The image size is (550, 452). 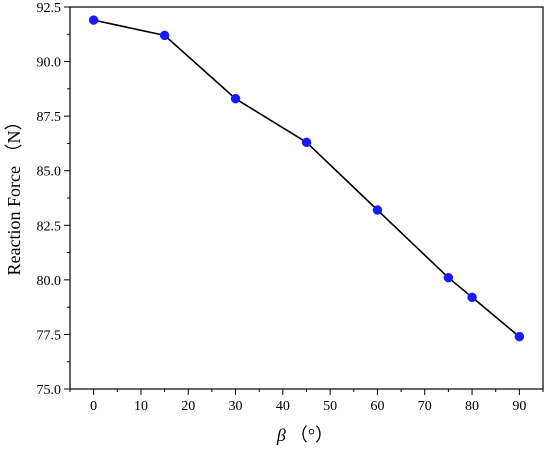 I want to click on x-tick-label: 50, so click(x=330, y=406).